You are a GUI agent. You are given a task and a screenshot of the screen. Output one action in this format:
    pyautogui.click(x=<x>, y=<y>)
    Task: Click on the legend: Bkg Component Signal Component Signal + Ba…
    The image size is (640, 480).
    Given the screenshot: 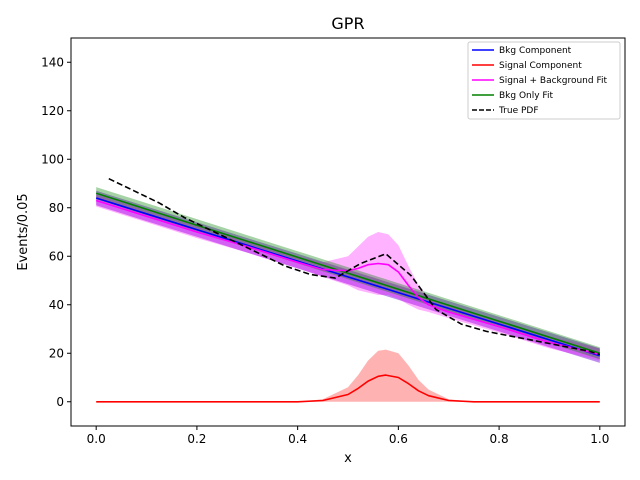 What is the action you would take?
    pyautogui.click(x=544, y=80)
    